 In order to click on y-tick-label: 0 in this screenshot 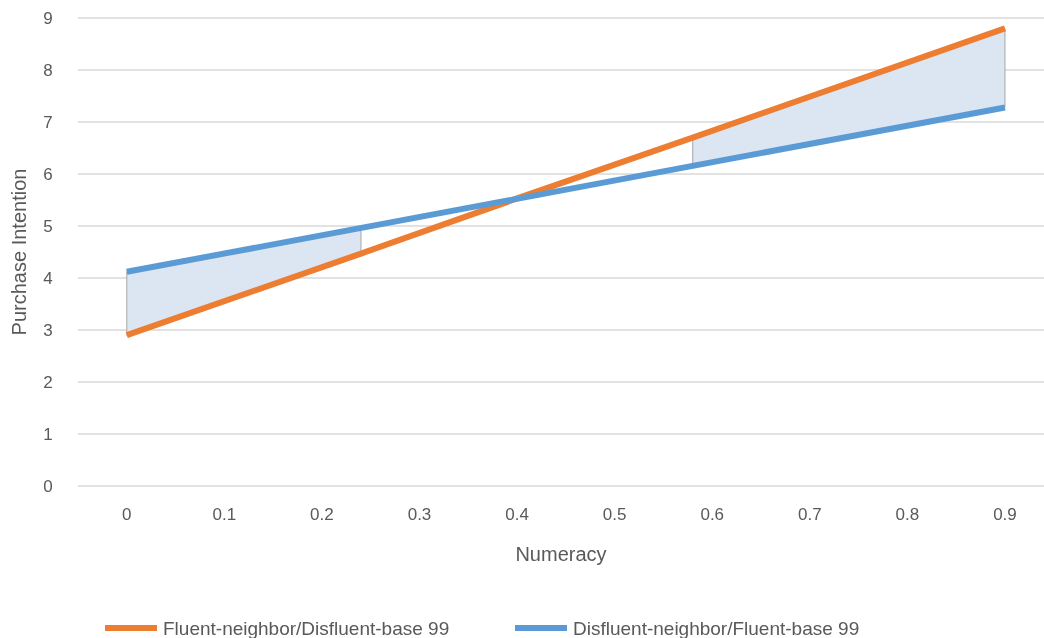, I will do `click(48, 486)`.